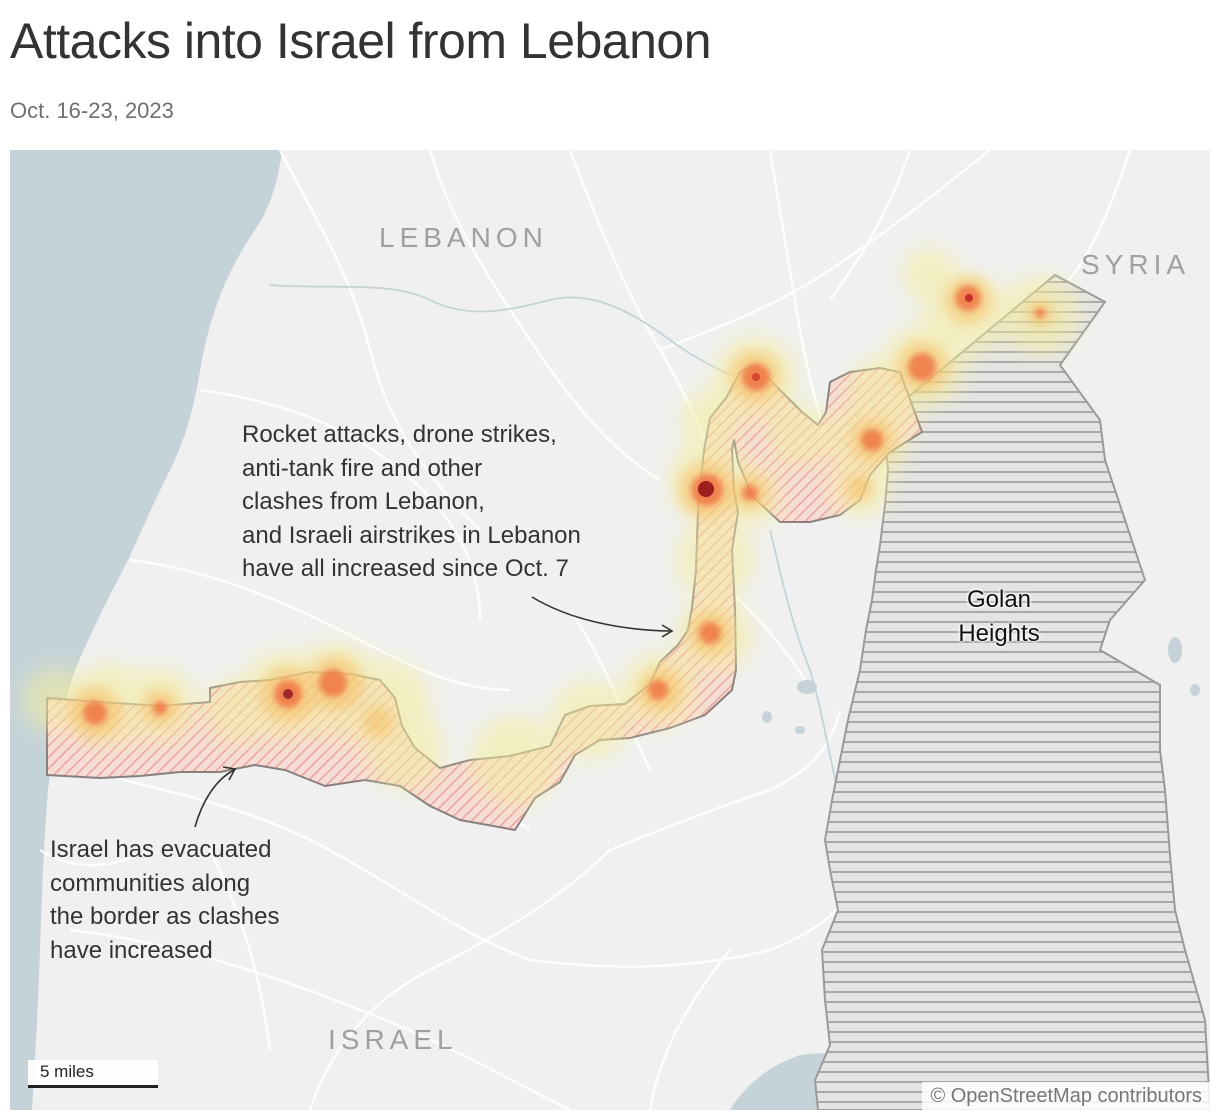 This screenshot has width=1220, height=1120. What do you see at coordinates (667, 631) in the screenshot?
I see `rockets-arrowhead` at bounding box center [667, 631].